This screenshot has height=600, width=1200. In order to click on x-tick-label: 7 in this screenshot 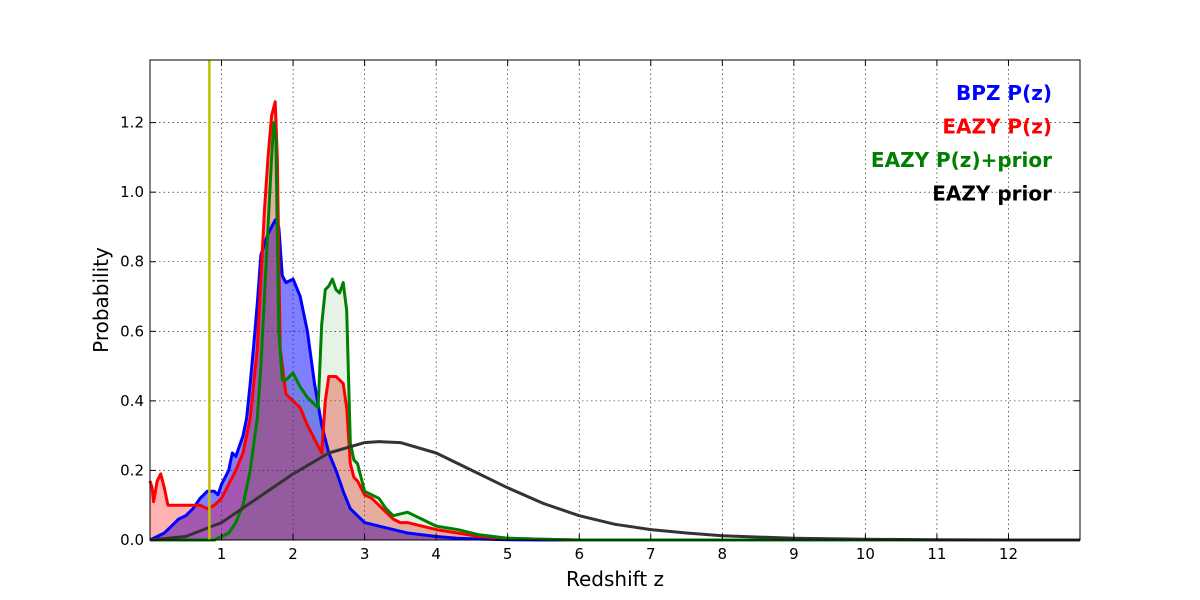, I will do `click(651, 554)`.